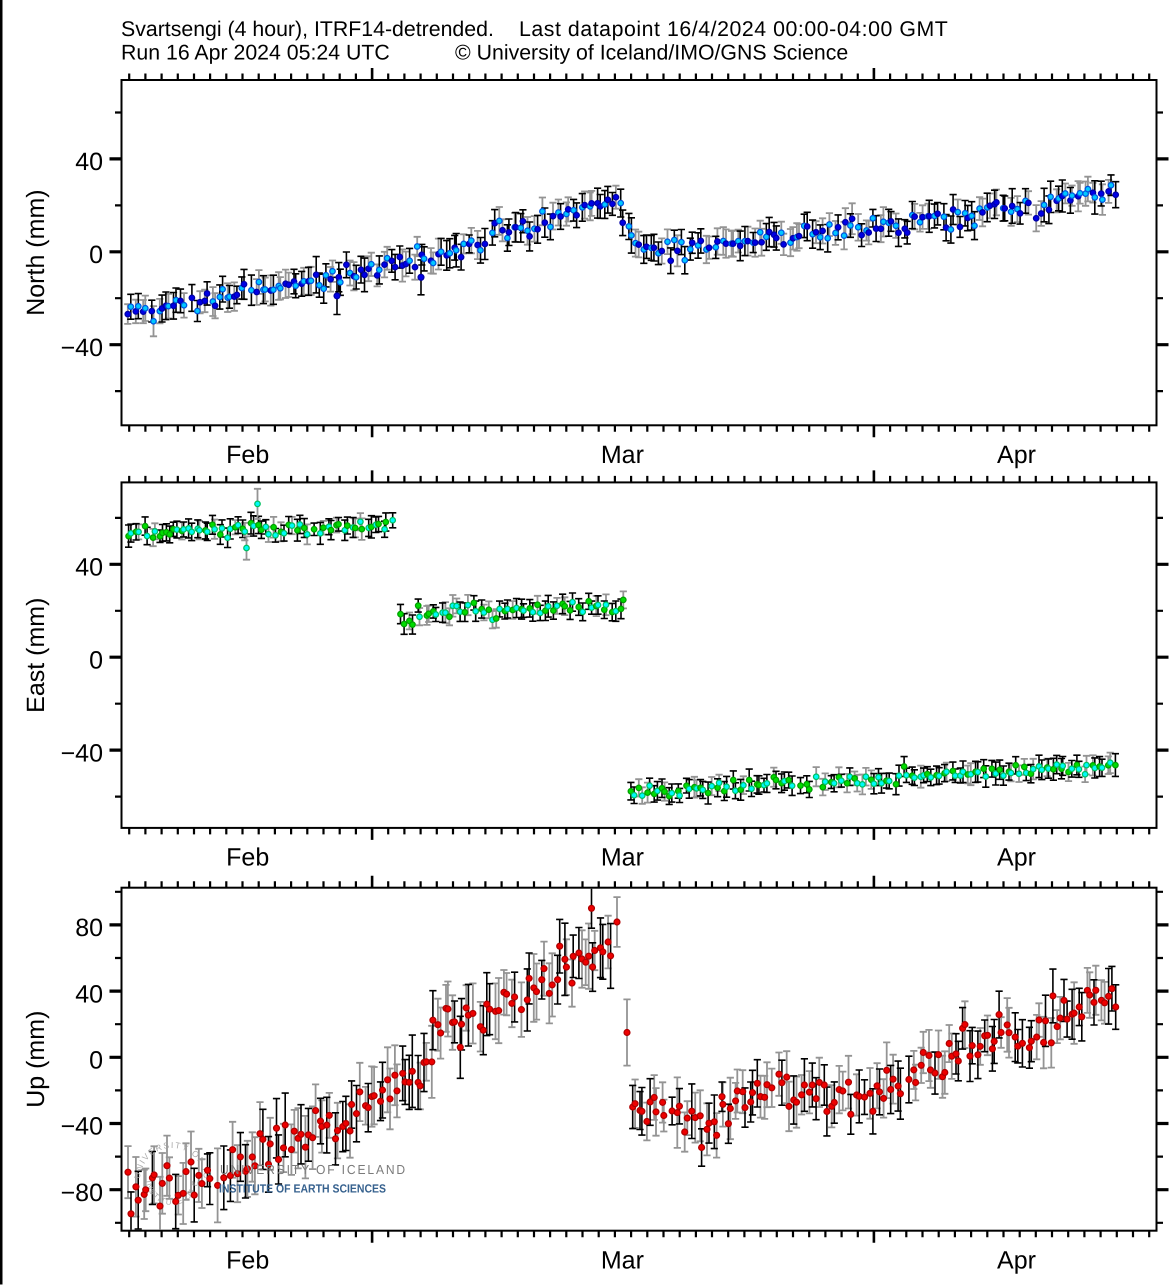 The height and width of the screenshot is (1286, 1175). Describe the element at coordinates (733, 29) in the screenshot. I see `svg-text:Last datapoint 16/4/2024 00:00: Last datapoint 16/4/2024 00:00-04:00 GMT` at that location.